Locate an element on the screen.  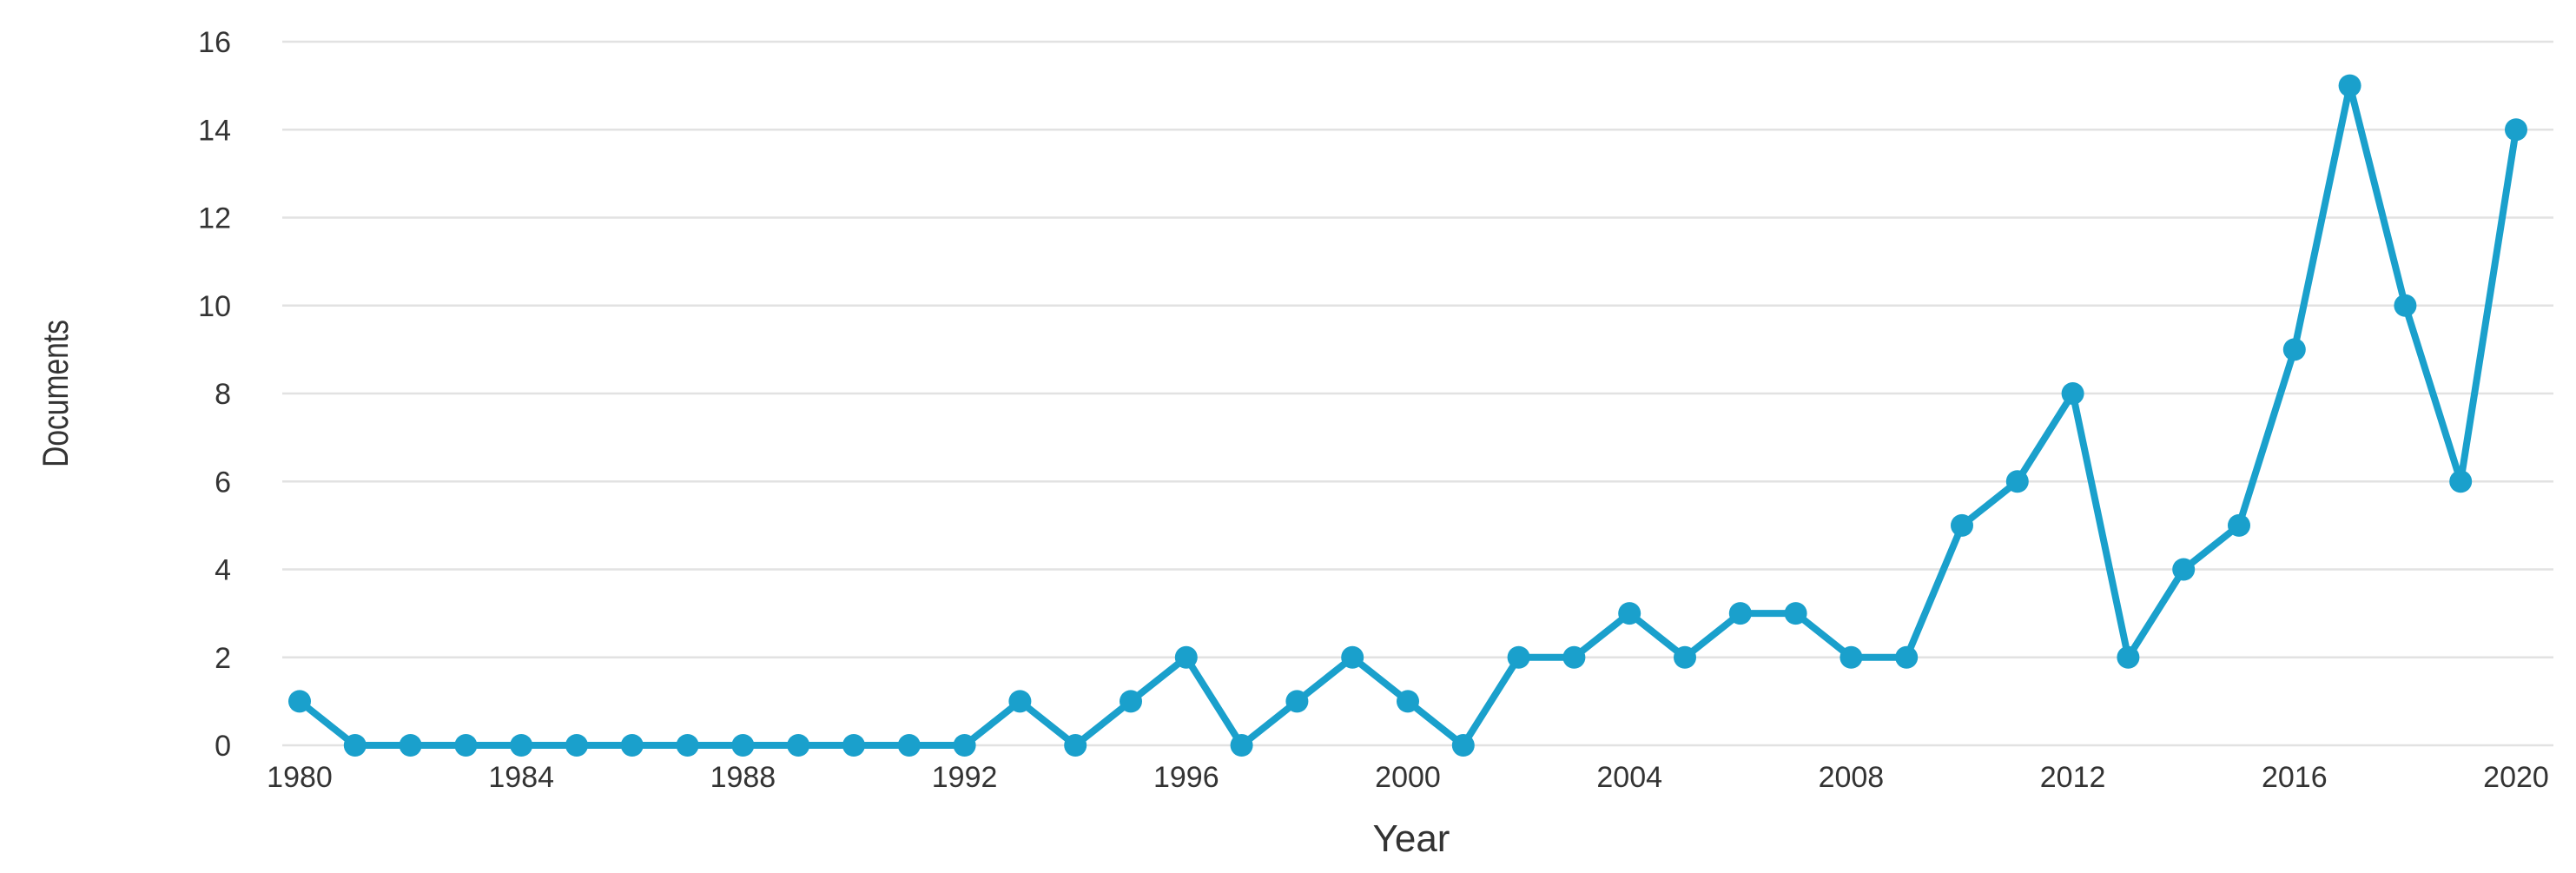
data-point-1993 is located at coordinates (1020, 701).